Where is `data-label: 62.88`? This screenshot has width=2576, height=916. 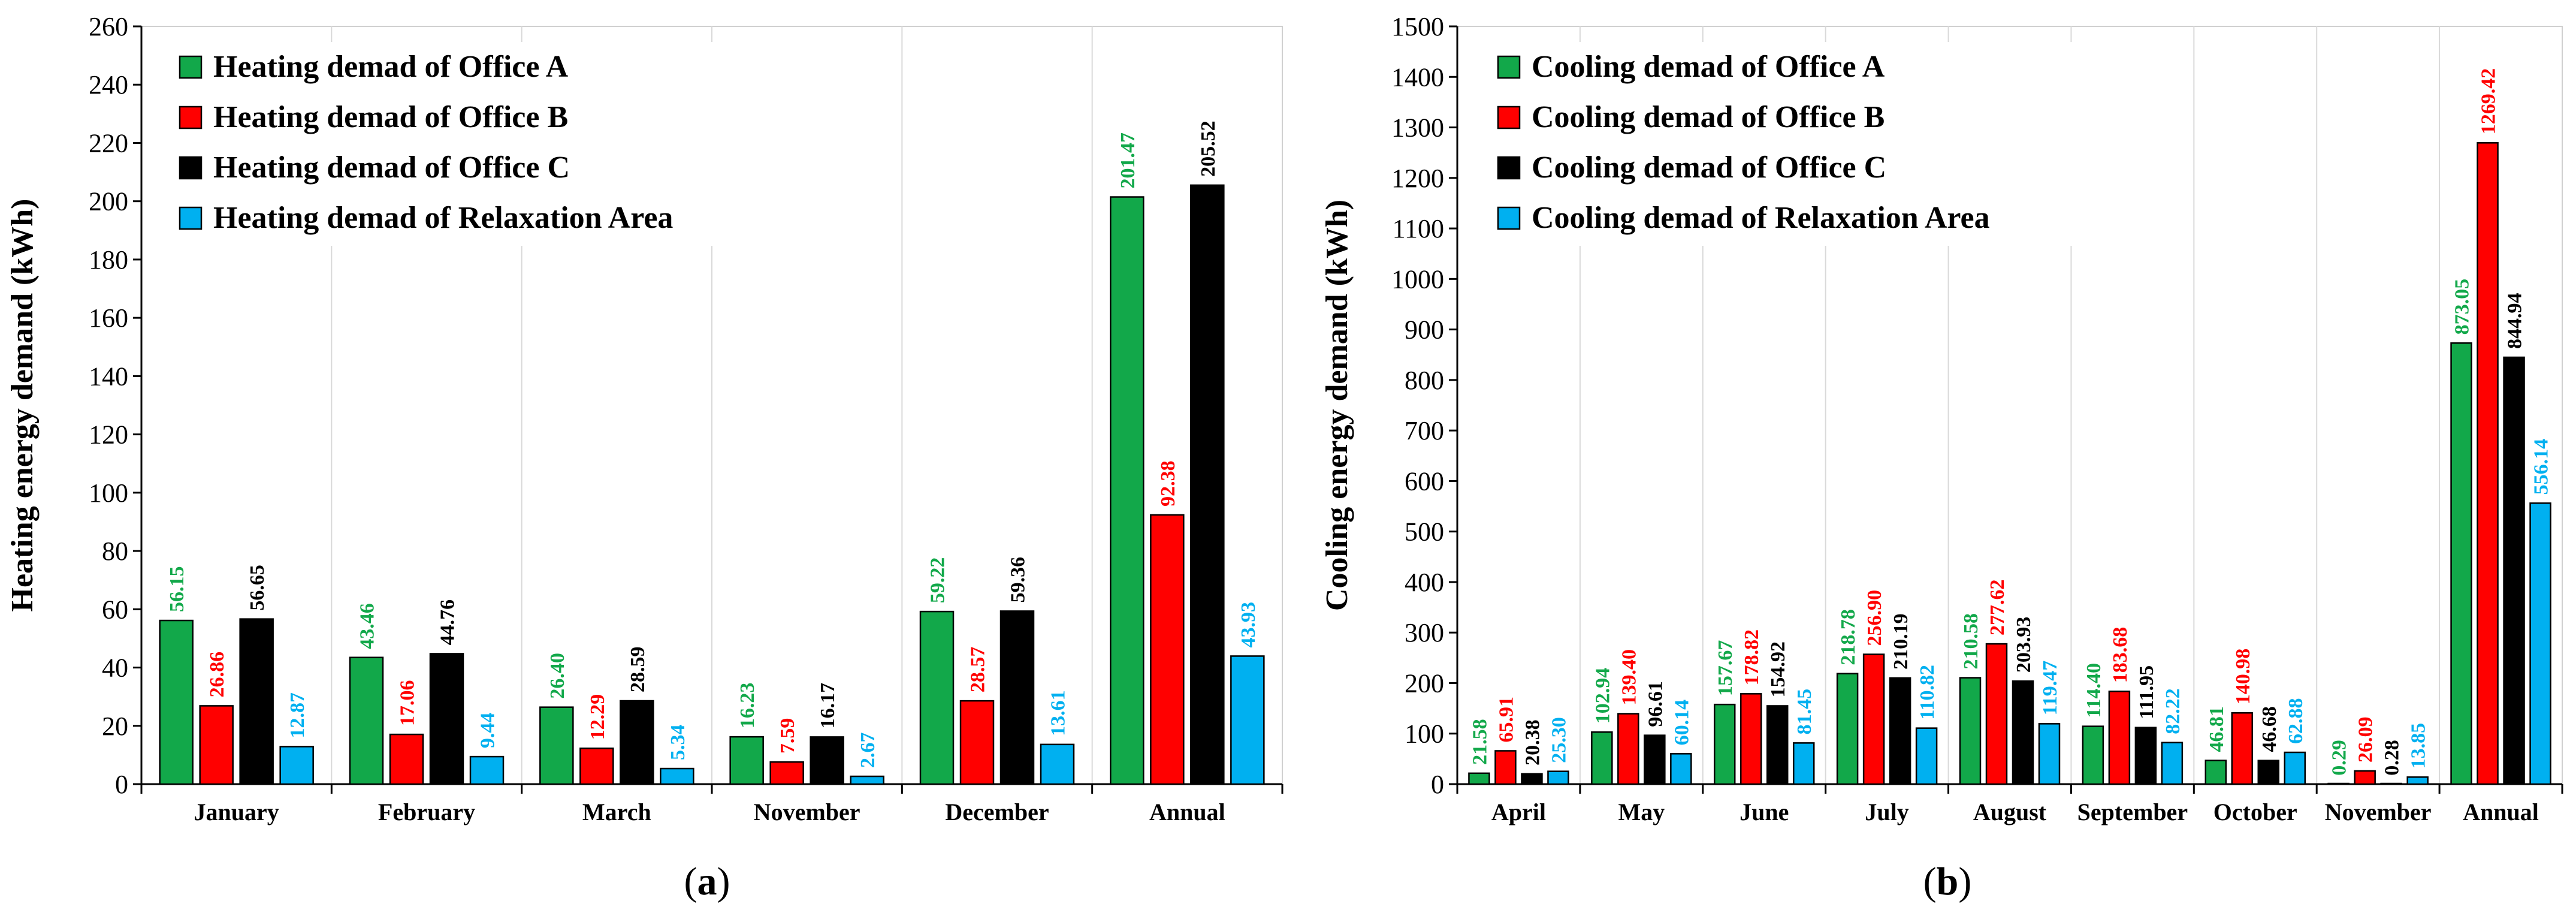
data-label: 62.88 is located at coordinates (2296, 721).